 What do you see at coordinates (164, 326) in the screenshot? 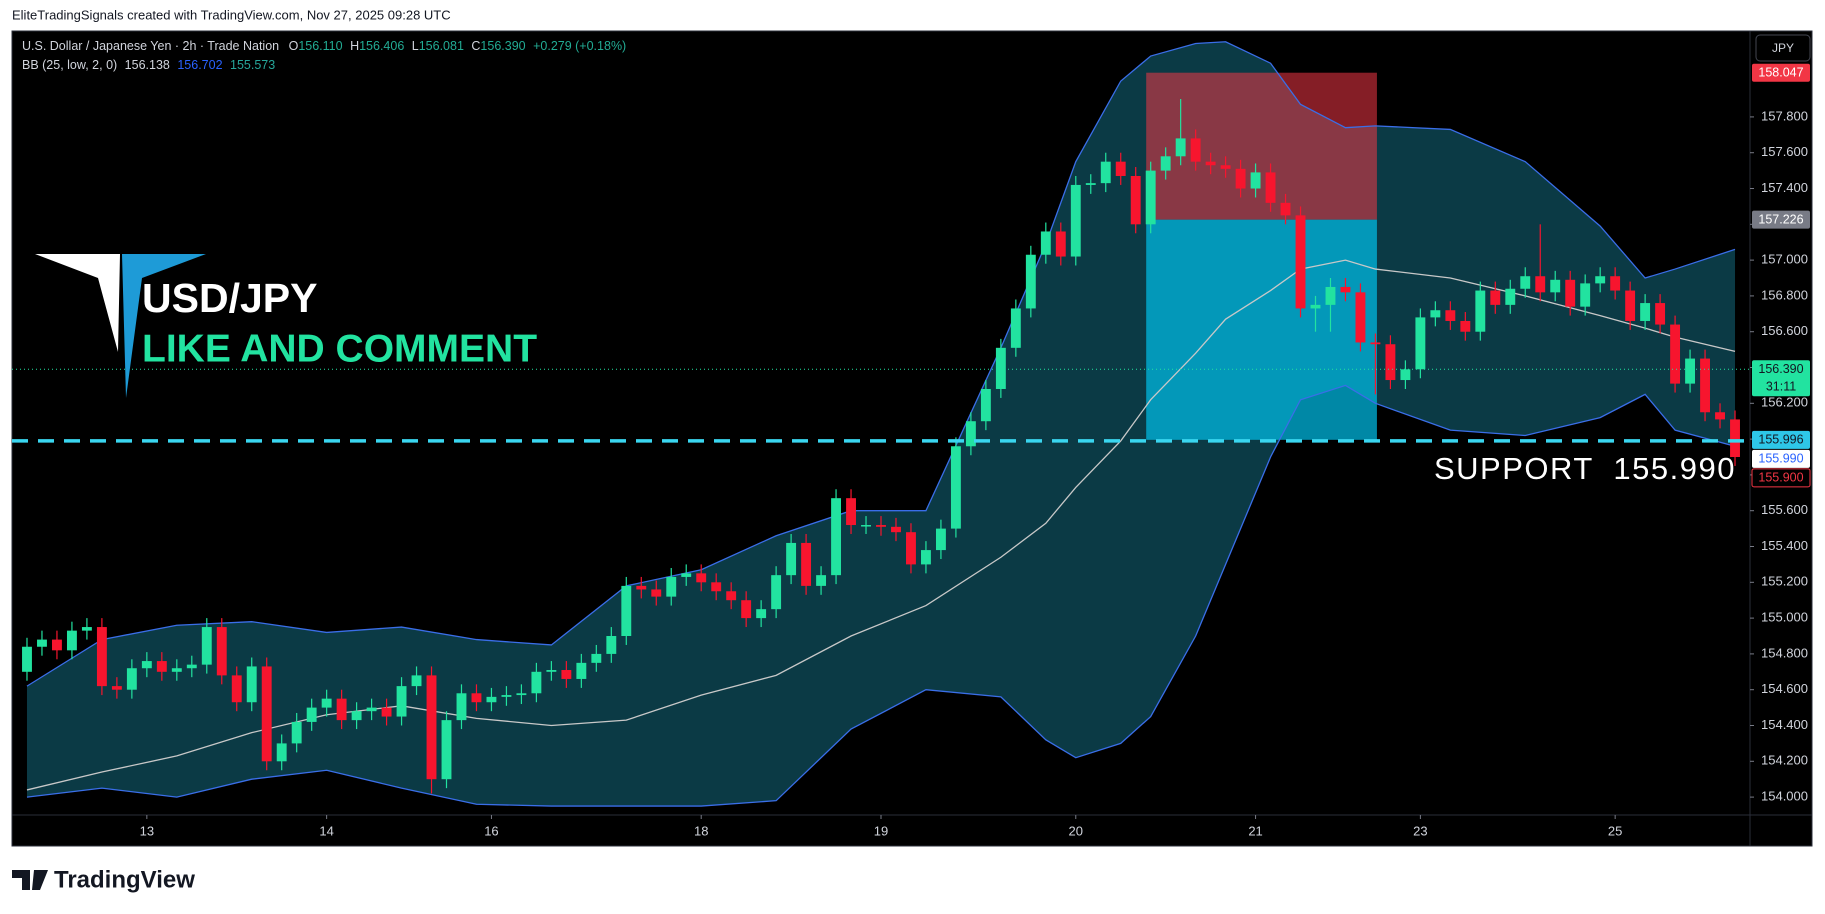
I see `logo-blue` at bounding box center [164, 326].